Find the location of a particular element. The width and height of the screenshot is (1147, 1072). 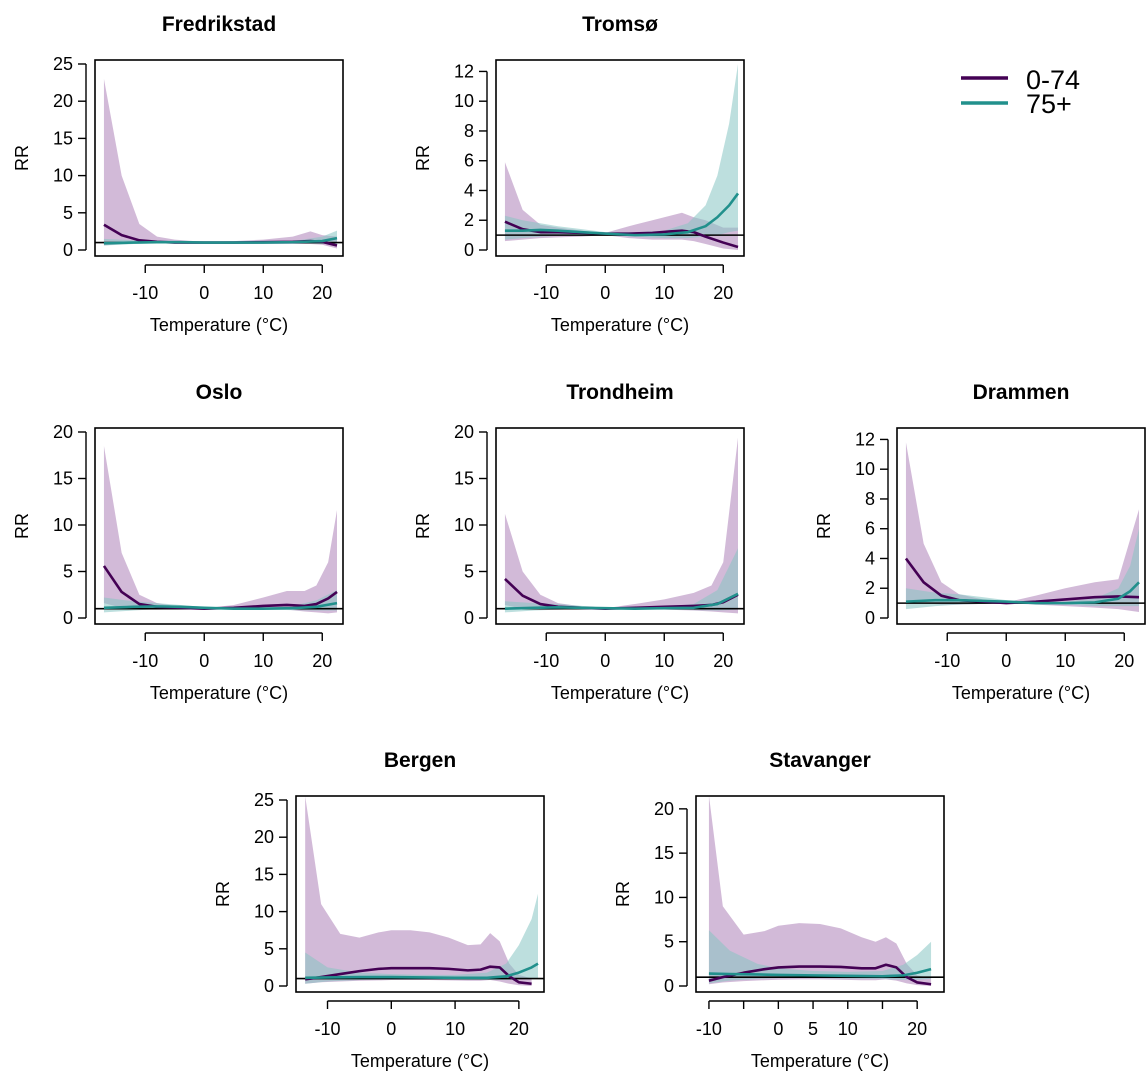

panel-oslo: Oslo 0 5 10 15 20 -10 0 10 20 Temperature (°C) RR is located at coordinates (178, 542).